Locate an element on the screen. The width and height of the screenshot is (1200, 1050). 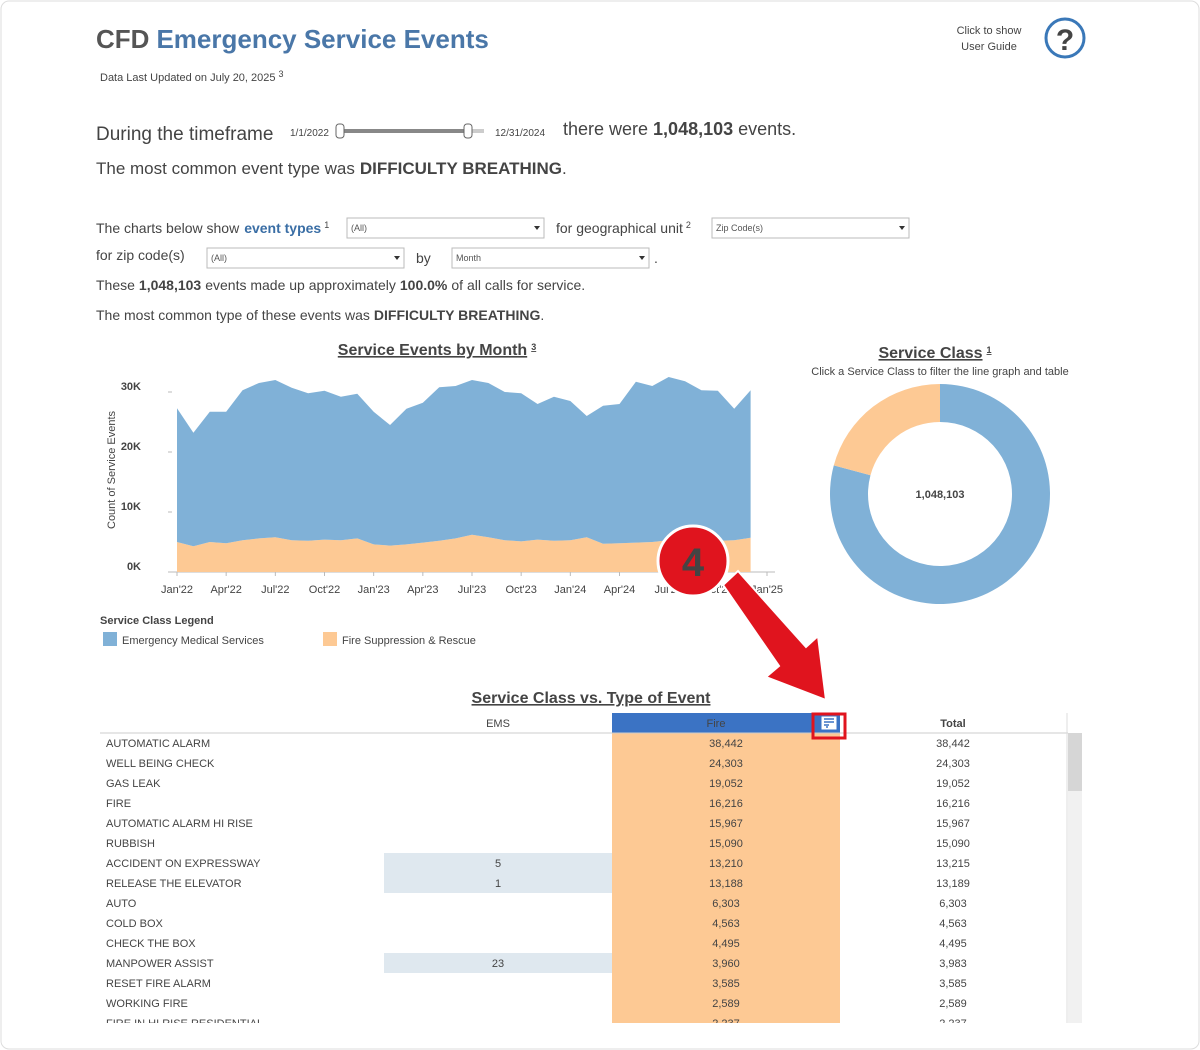
fire-column is located at coordinates (726, 878).